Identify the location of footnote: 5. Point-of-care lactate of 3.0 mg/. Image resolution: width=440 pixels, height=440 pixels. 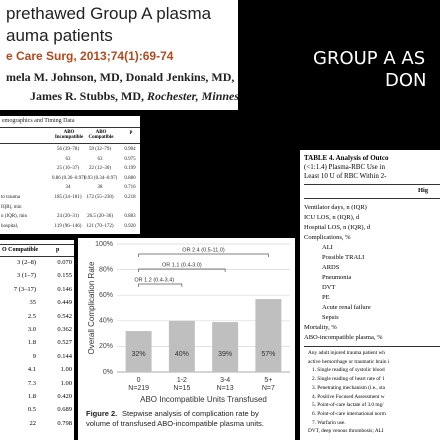
(348, 405).